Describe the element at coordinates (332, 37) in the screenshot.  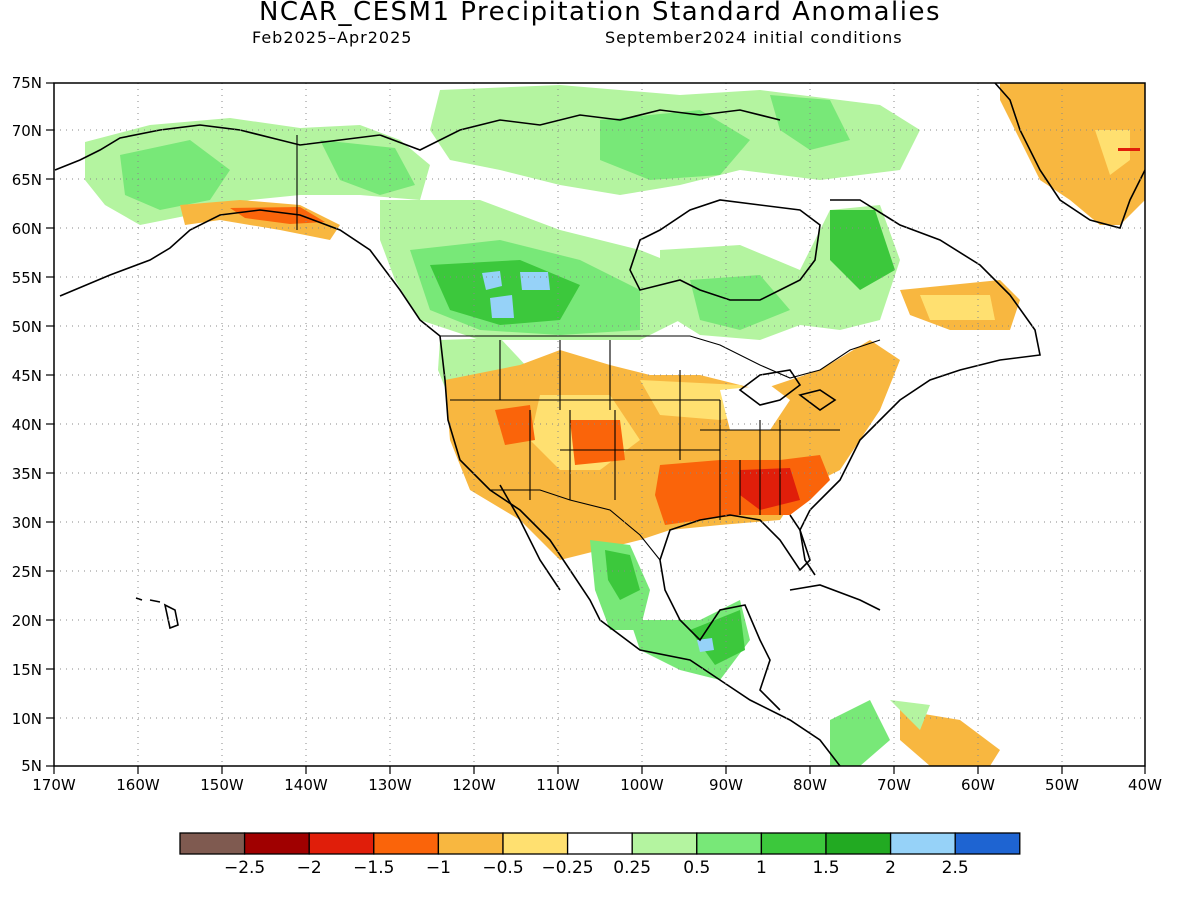
I see `forecast-period: Feb2025–Apr2025` at that location.